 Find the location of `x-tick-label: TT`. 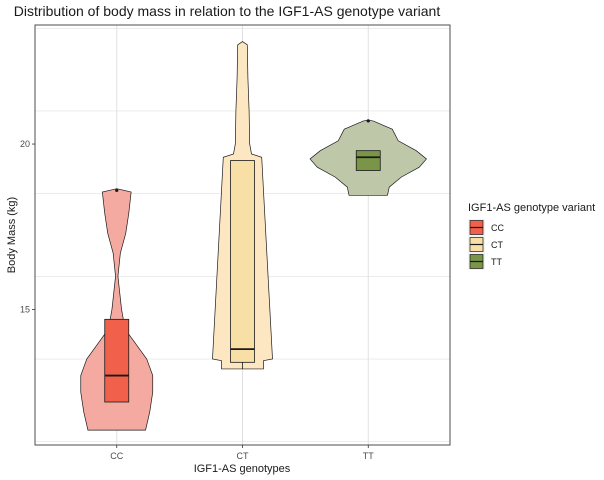

x-tick-label: TT is located at coordinates (368, 456).